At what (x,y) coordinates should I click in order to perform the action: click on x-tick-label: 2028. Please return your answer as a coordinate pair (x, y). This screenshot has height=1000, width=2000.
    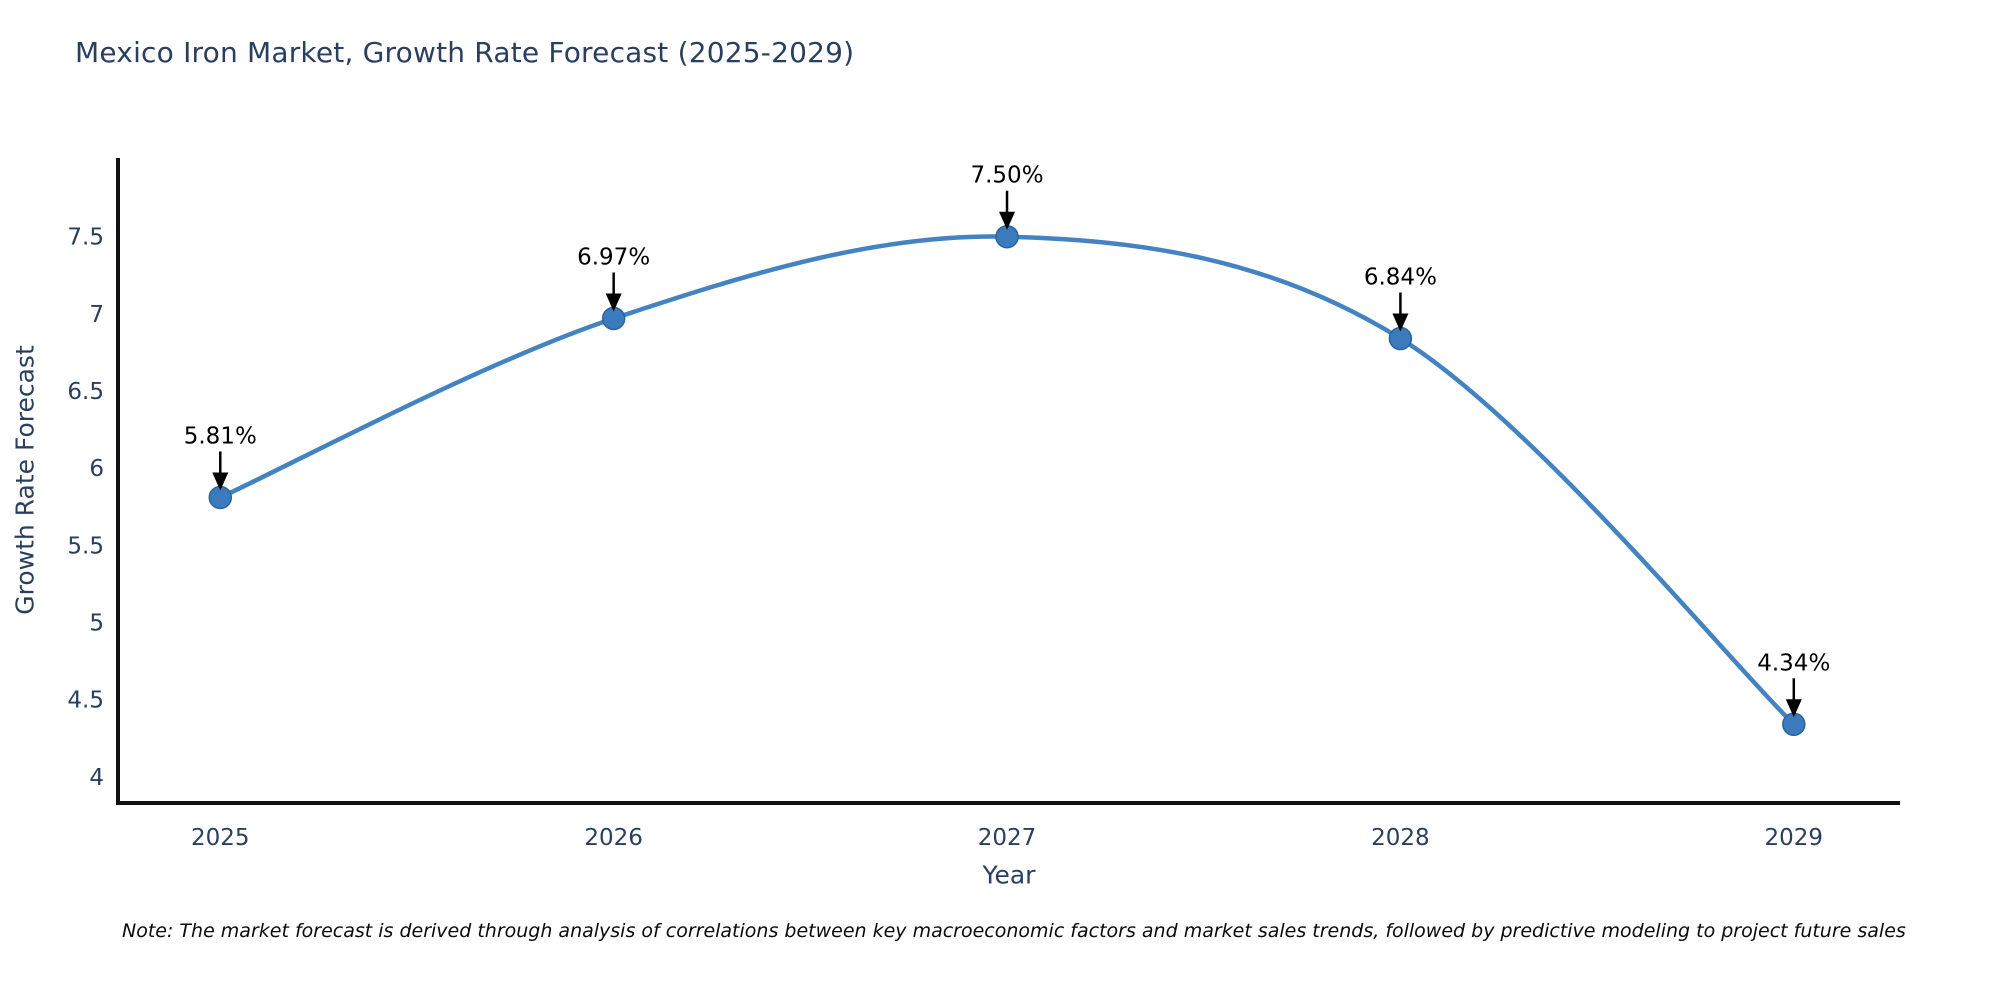
    Looking at the image, I should click on (1400, 838).